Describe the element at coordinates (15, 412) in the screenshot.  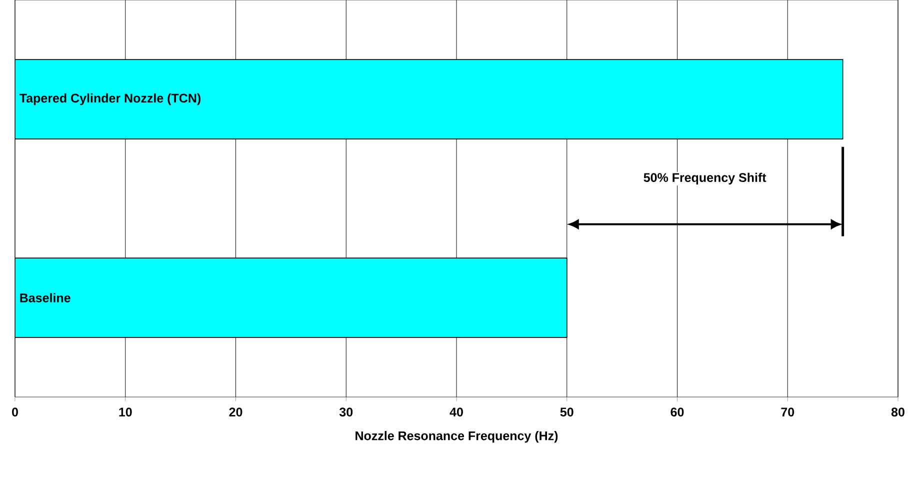
I see `x-tick-label: 0` at that location.